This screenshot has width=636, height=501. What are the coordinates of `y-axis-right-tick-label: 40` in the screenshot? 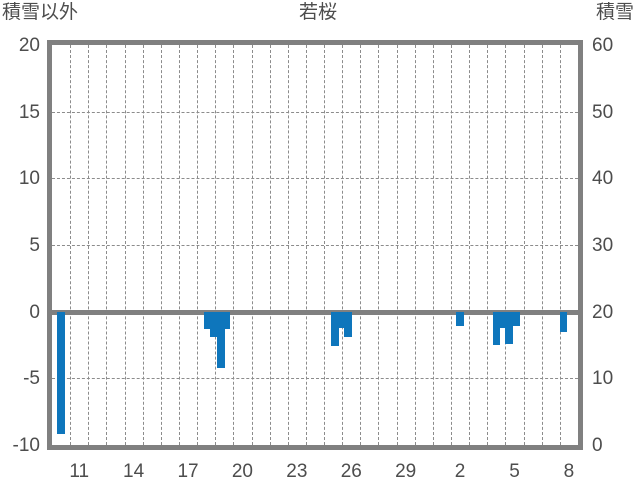 It's located at (603, 179).